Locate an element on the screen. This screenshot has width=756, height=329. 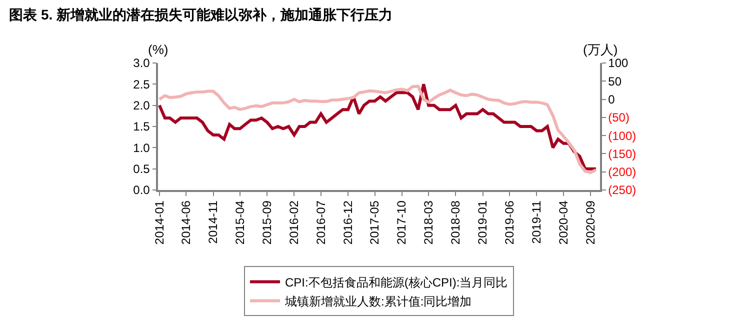
x-tick-label: 2015-04 is located at coordinates (239, 222).